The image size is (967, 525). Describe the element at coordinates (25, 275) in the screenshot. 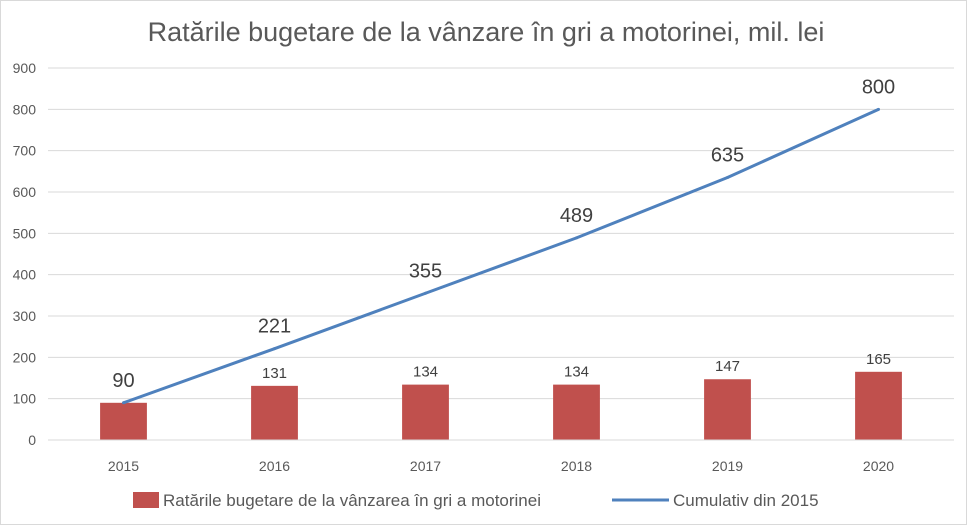

I see `y-tick-label: 400` at that location.